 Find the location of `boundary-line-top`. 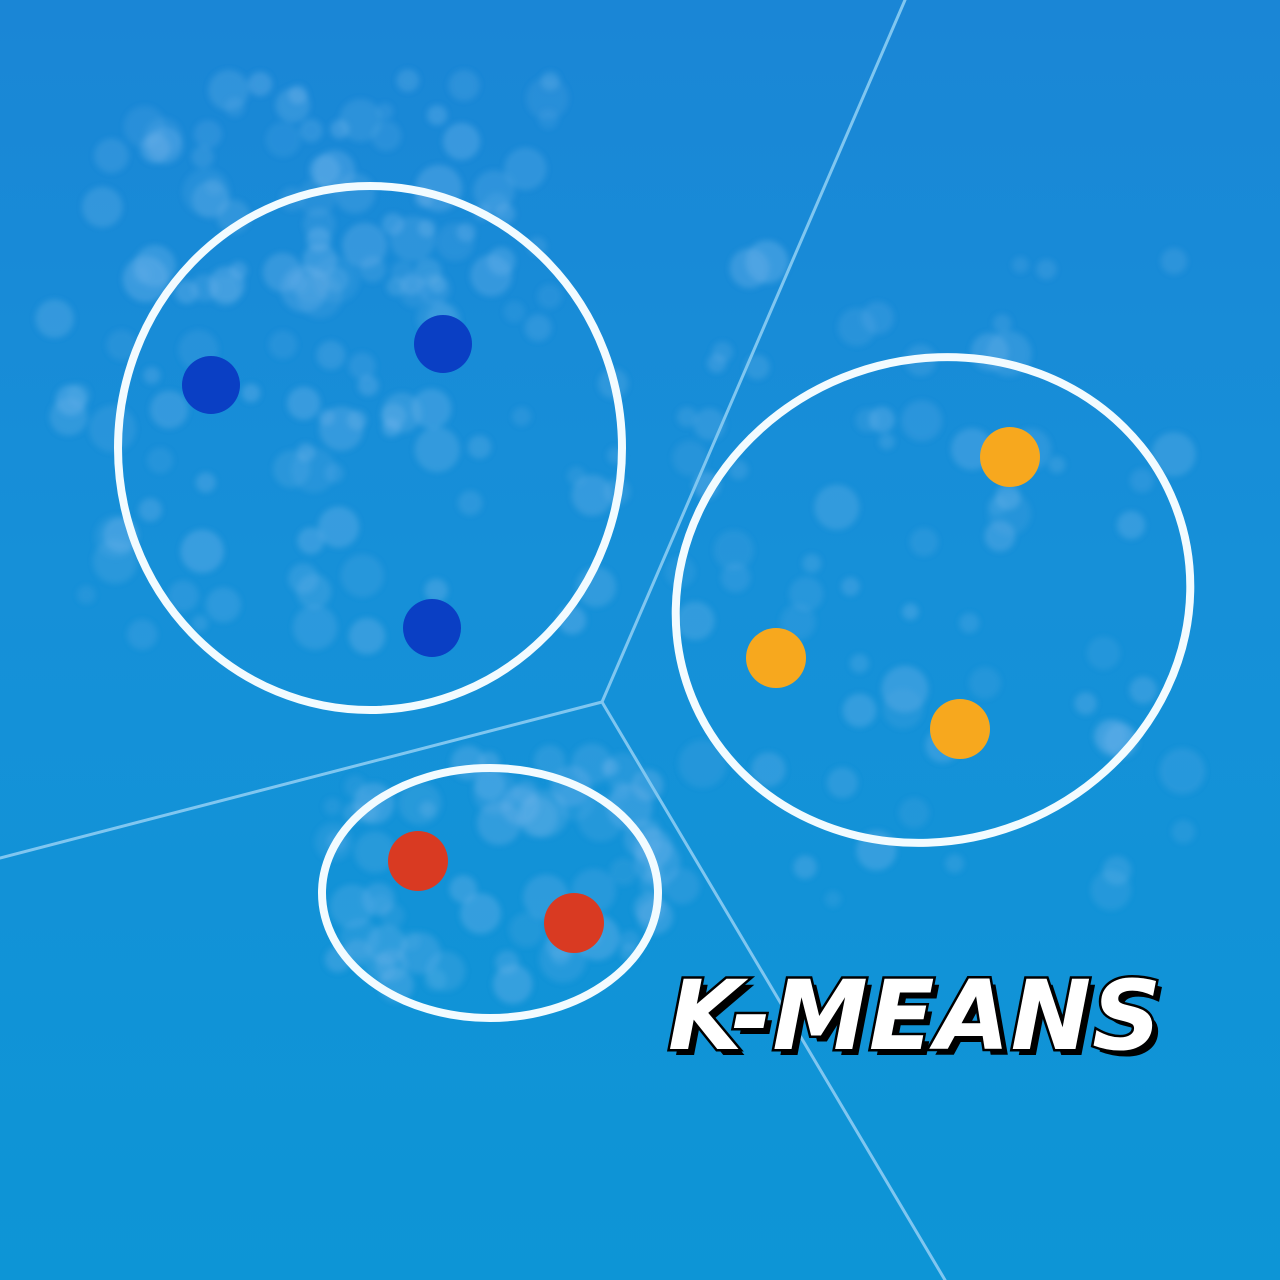

boundary-line-top is located at coordinates (753, 352).